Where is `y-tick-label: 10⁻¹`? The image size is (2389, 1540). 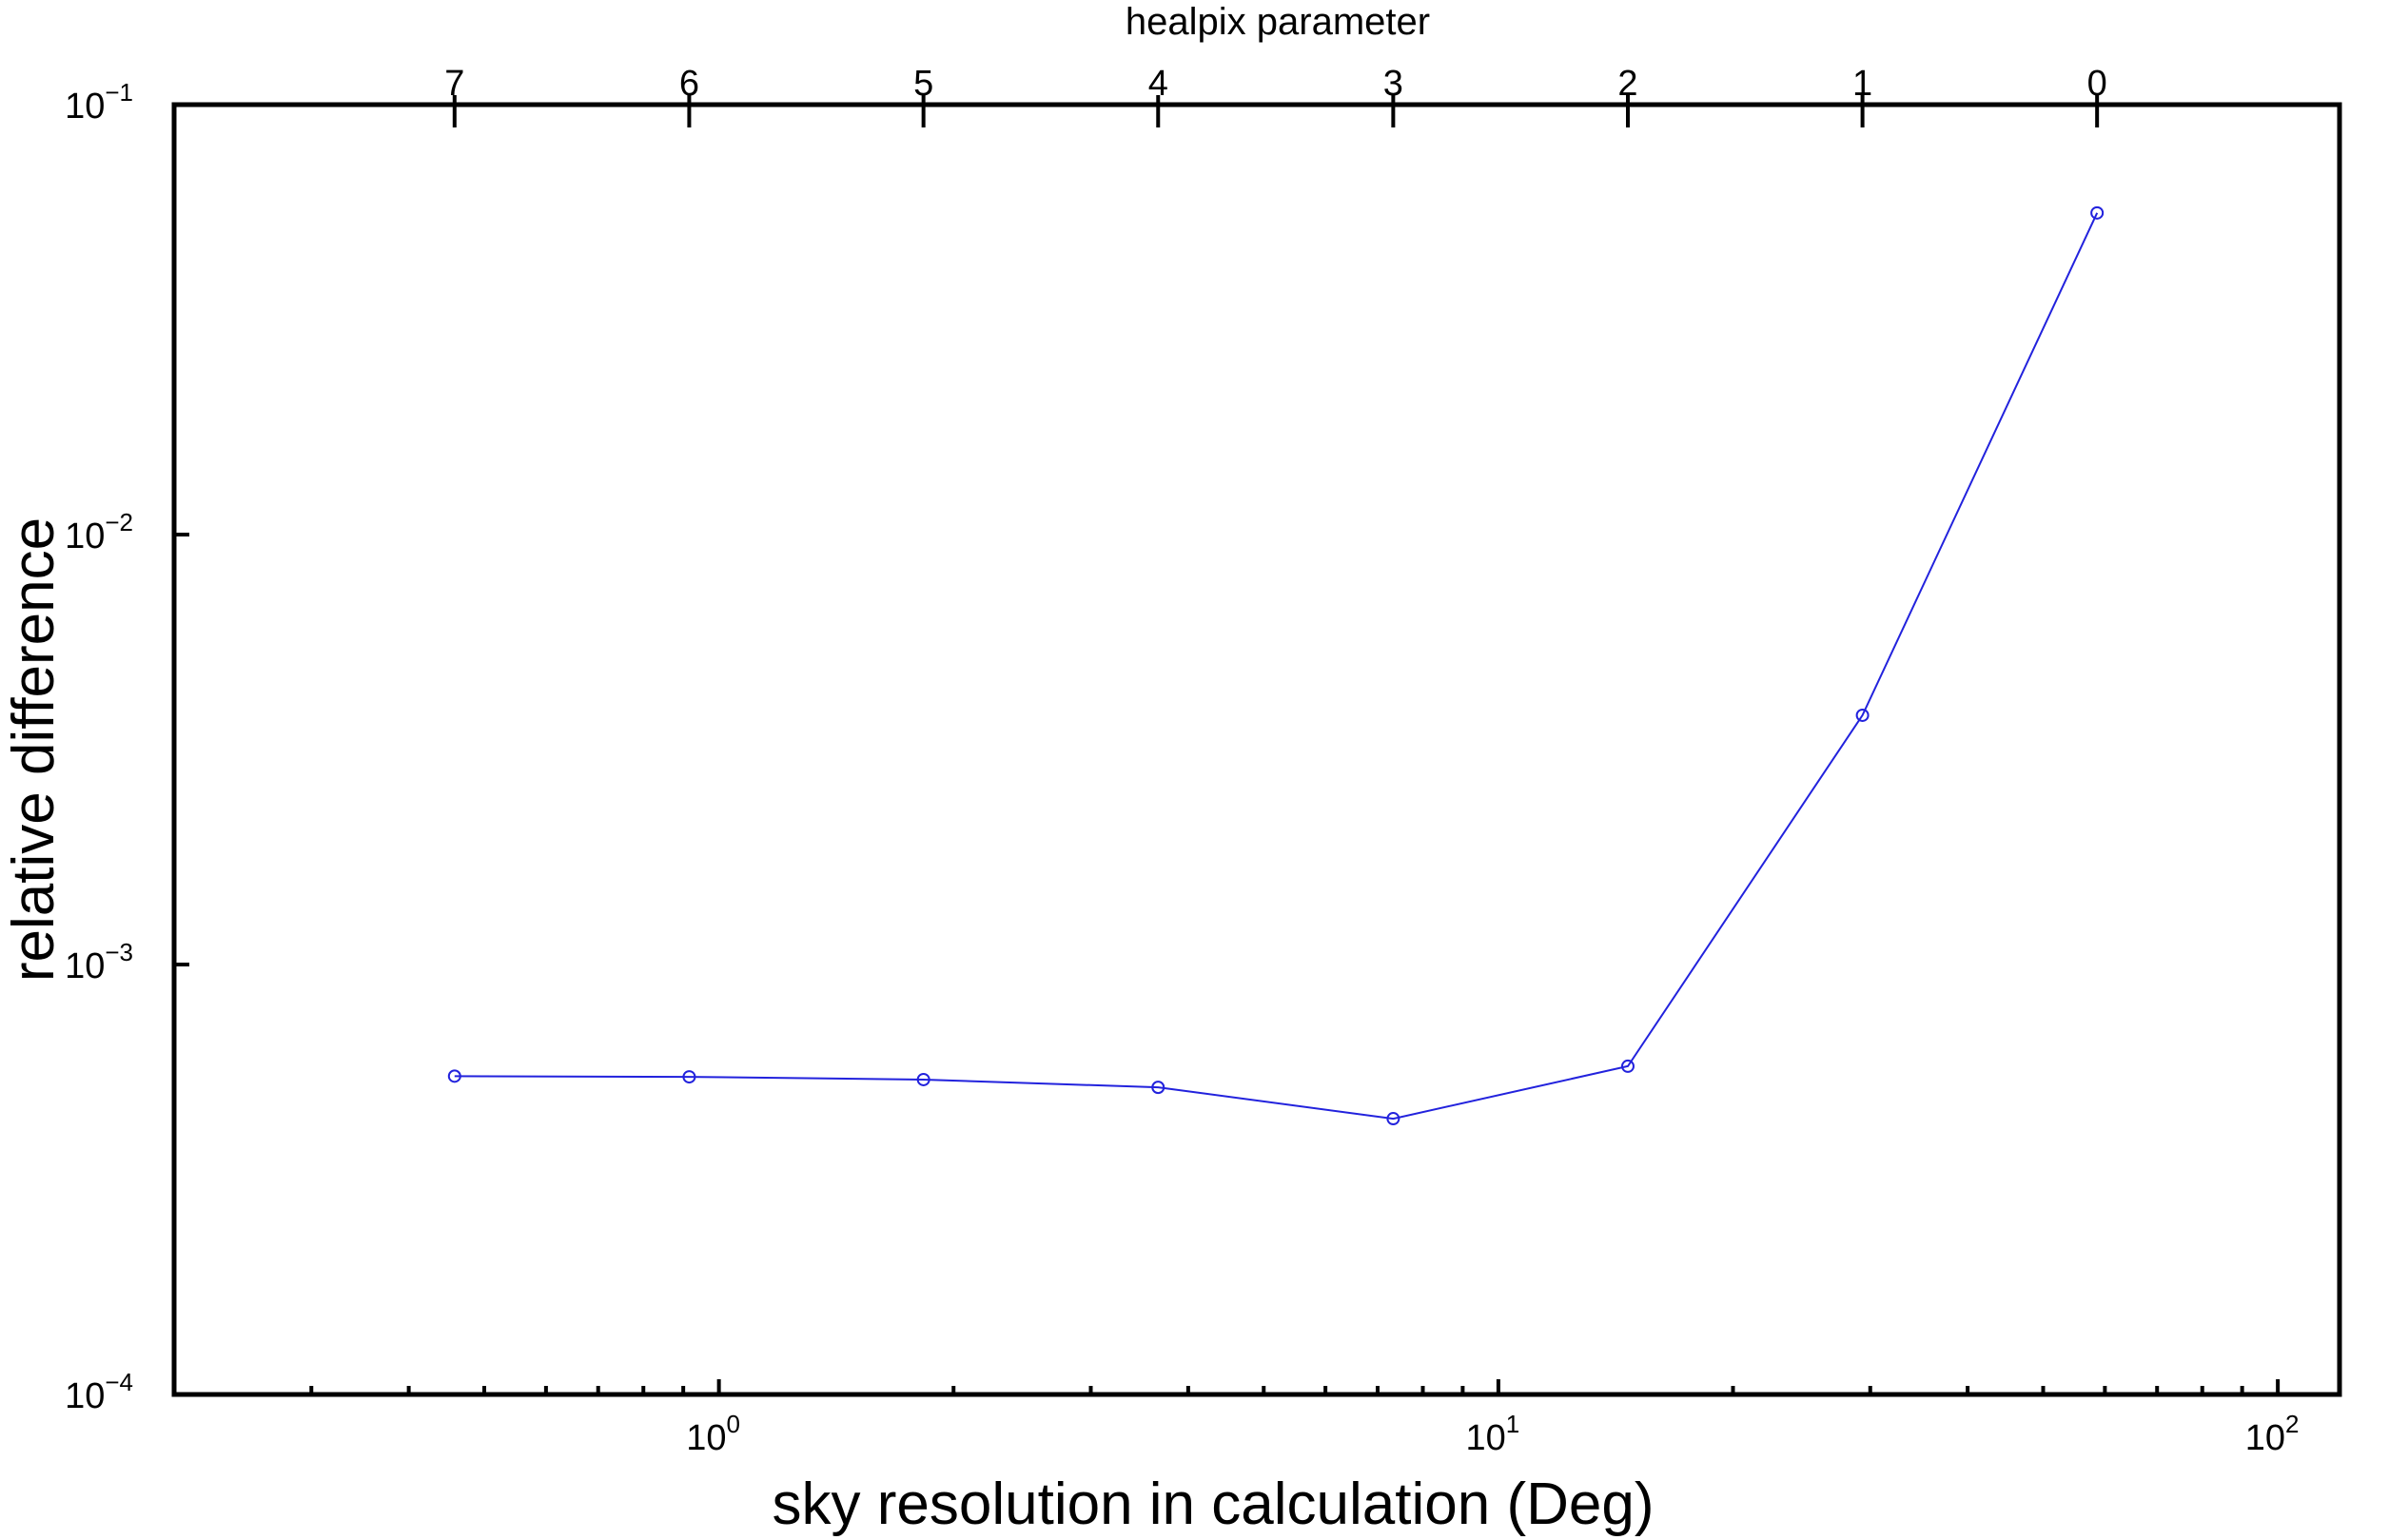
y-tick-label: 10⁻¹ is located at coordinates (99, 103).